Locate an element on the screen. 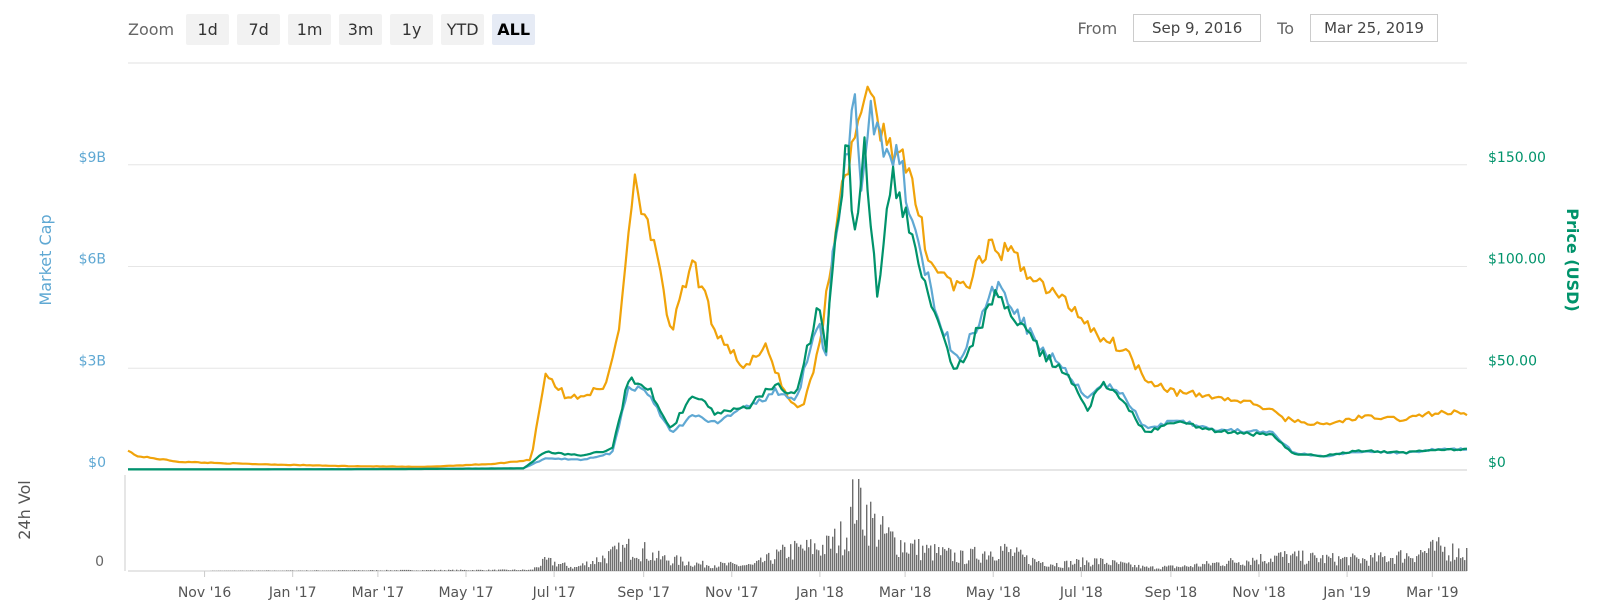  from-date-input is located at coordinates (1197, 28).